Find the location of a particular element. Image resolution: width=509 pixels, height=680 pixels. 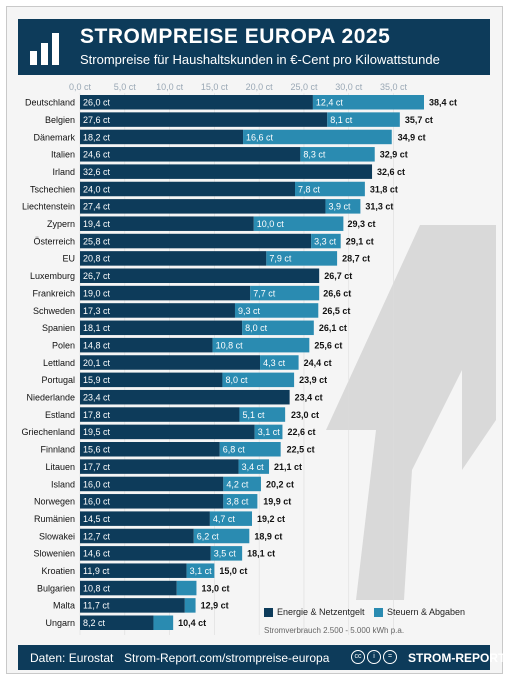

cc-icon: cc is located at coordinates (358, 657).